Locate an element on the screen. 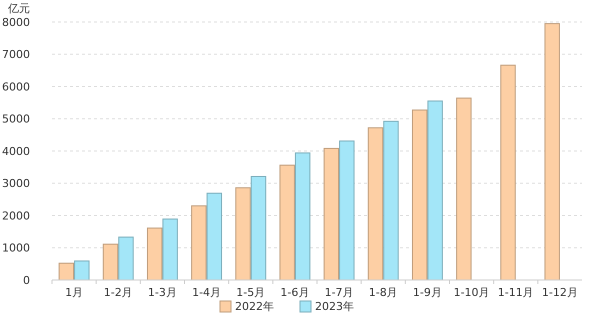 The width and height of the screenshot is (600, 320). y-tick-label: 4000 is located at coordinates (16, 151).